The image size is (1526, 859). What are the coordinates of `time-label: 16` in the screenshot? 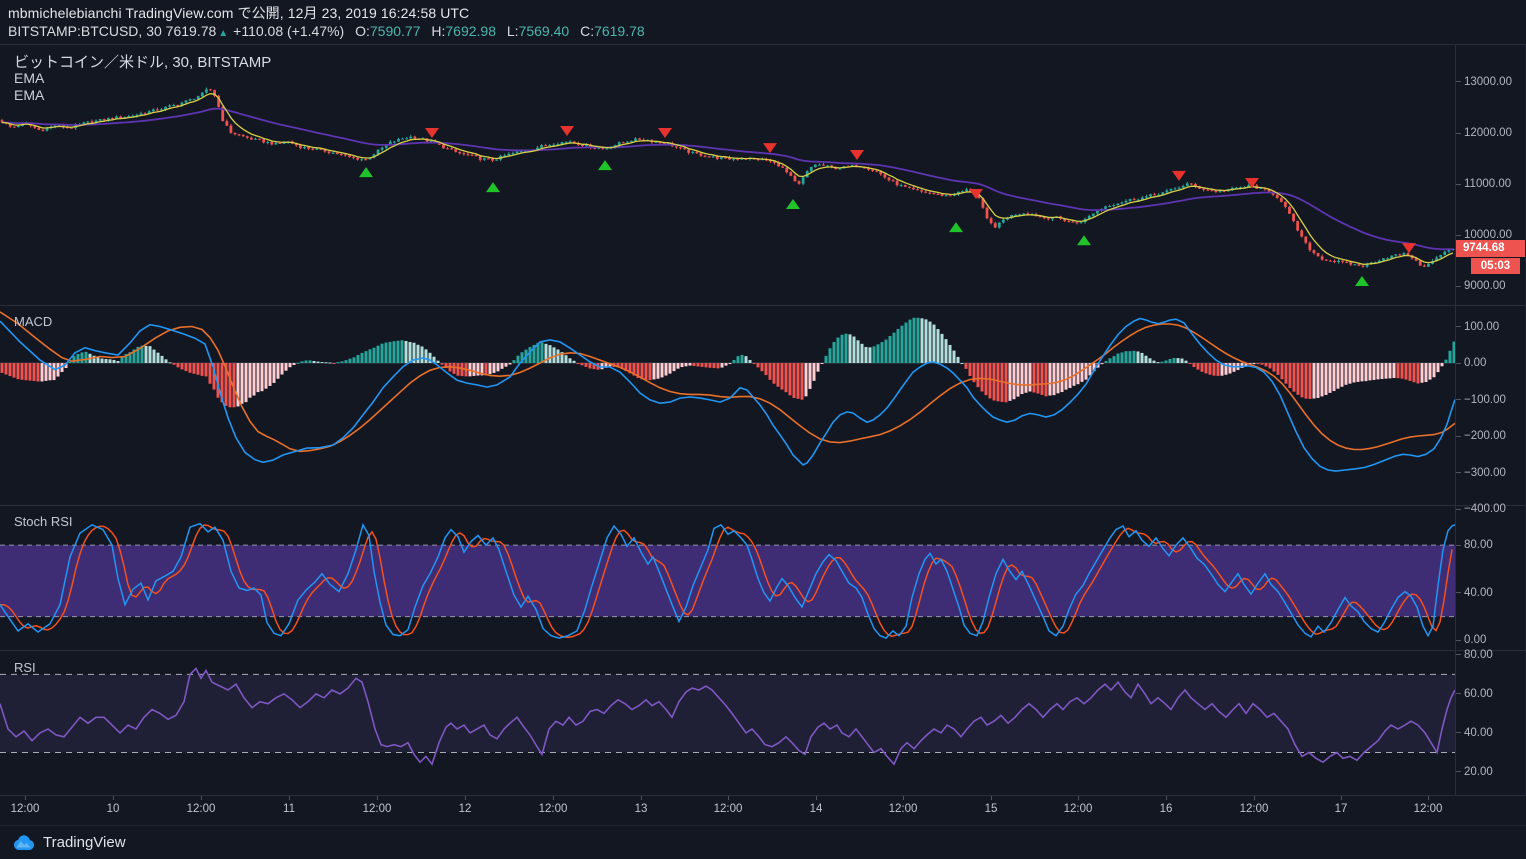 It's located at (1166, 809).